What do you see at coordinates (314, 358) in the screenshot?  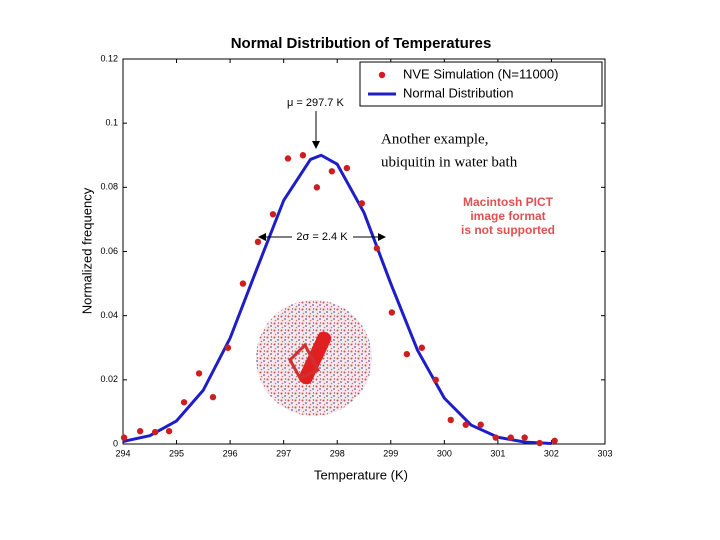 I see `molecule-image` at bounding box center [314, 358].